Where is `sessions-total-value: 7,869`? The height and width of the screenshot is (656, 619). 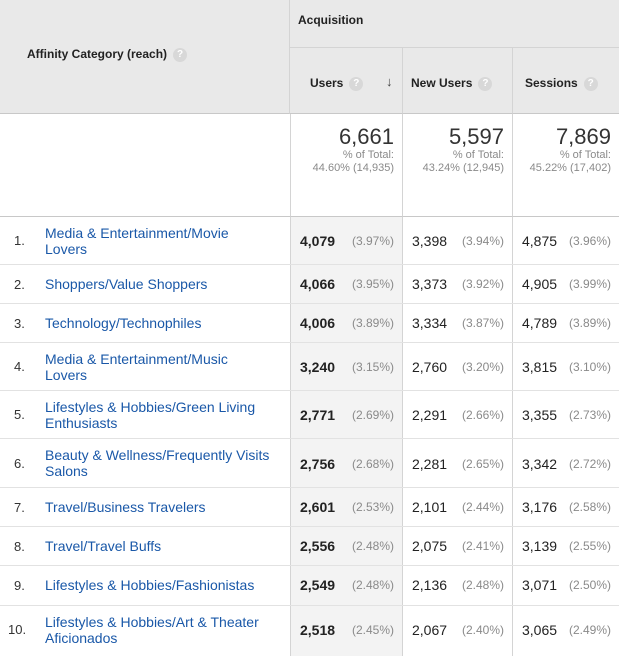
sessions-total-value: 7,869 is located at coordinates (583, 136).